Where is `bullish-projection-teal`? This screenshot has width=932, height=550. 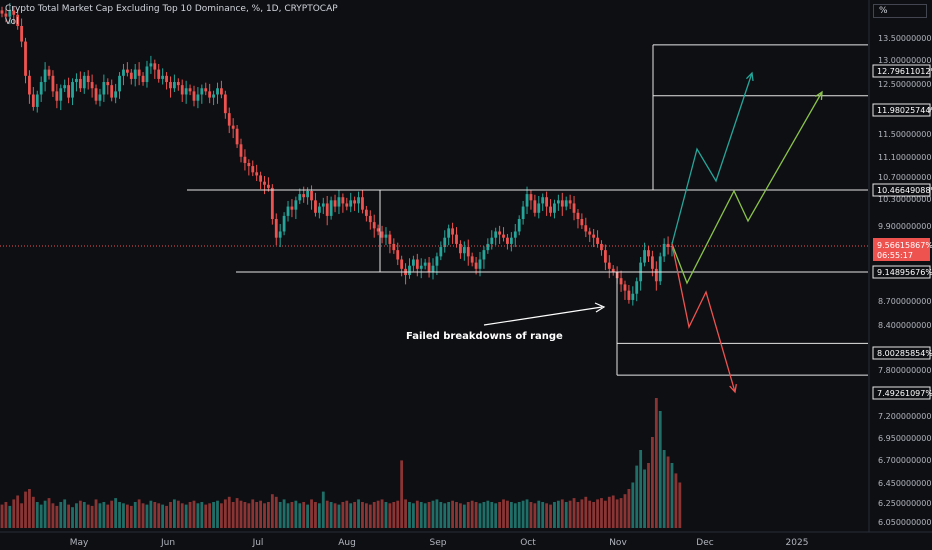
bullish-projection-teal is located at coordinates (712, 158).